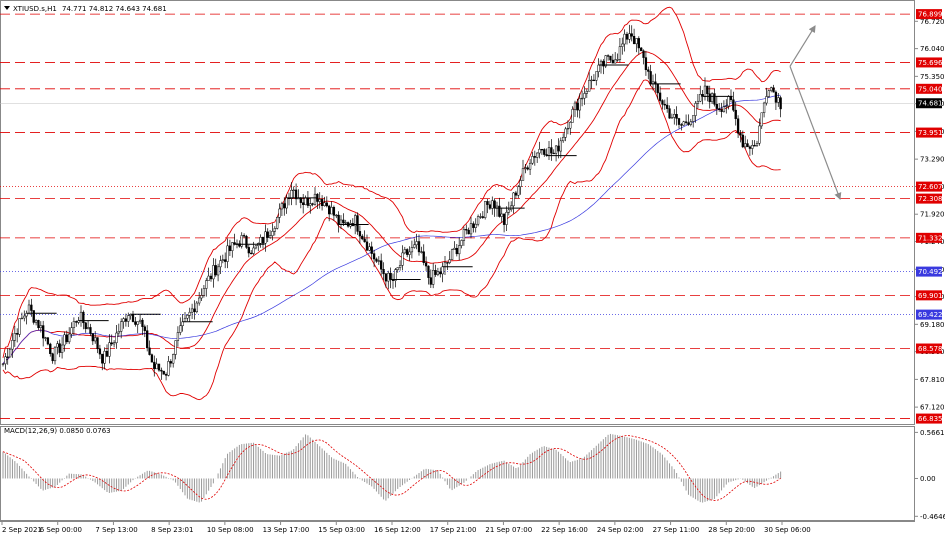  What do you see at coordinates (397, 530) in the screenshot?
I see `time-tick-label: 16 Sep 12:00` at bounding box center [397, 530].